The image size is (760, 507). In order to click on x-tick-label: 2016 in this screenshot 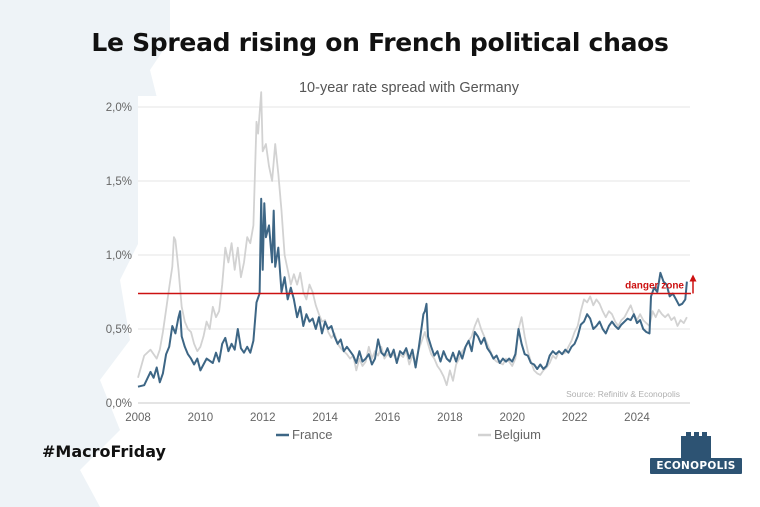, I will do `click(388, 418)`.